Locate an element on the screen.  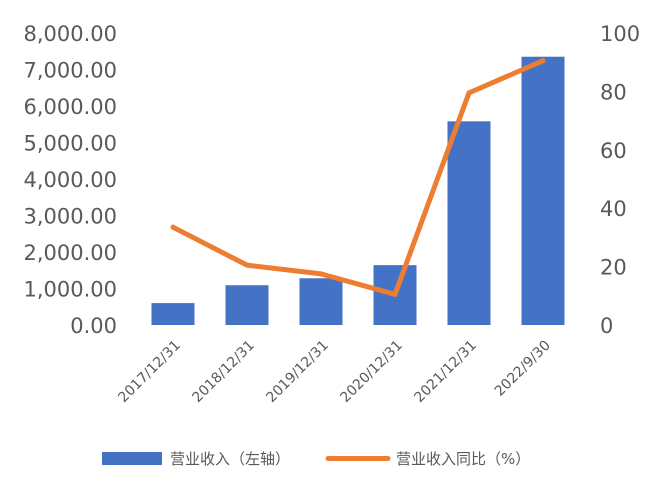
legend-swatch-bar is located at coordinates (132, 458).